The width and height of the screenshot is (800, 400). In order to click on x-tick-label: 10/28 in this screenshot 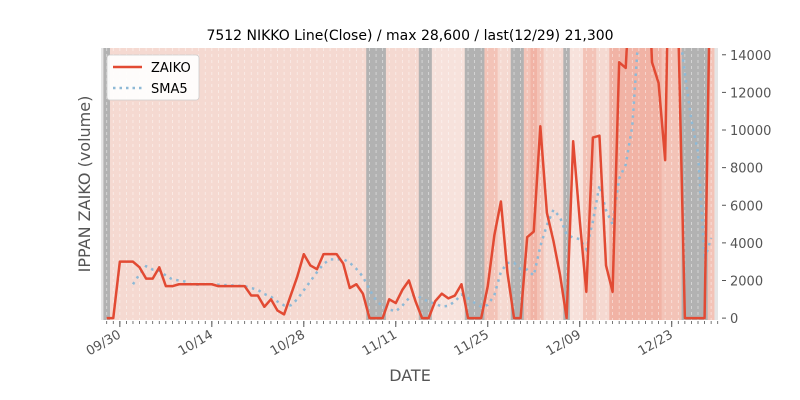, I will do `click(288, 343)`.